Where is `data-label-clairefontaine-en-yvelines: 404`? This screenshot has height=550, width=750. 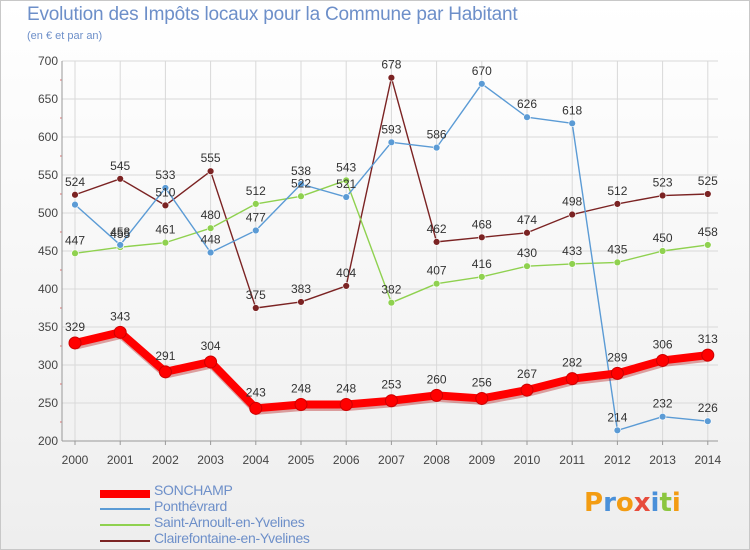 data-label-clairefontaine-en-yvelines: 404 is located at coordinates (346, 273).